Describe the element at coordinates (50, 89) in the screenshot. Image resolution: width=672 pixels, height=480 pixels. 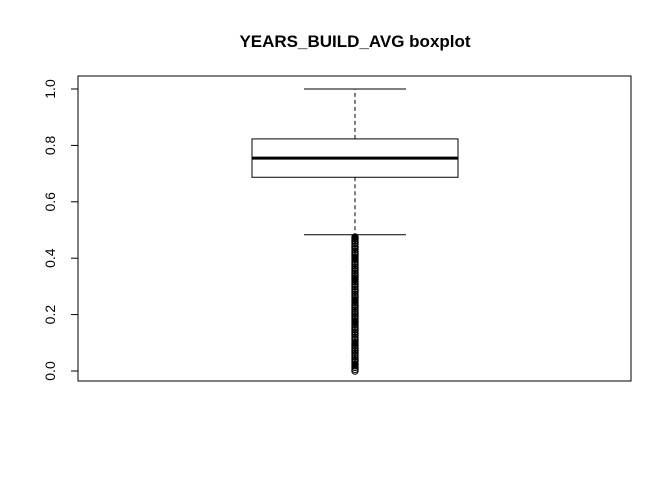
I see `y-tick-label: 1.0` at that location.